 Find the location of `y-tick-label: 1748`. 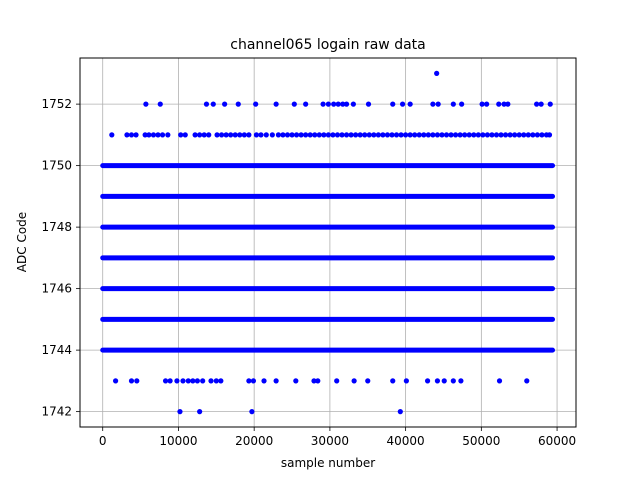

y-tick-label: 1748 is located at coordinates (56, 227).